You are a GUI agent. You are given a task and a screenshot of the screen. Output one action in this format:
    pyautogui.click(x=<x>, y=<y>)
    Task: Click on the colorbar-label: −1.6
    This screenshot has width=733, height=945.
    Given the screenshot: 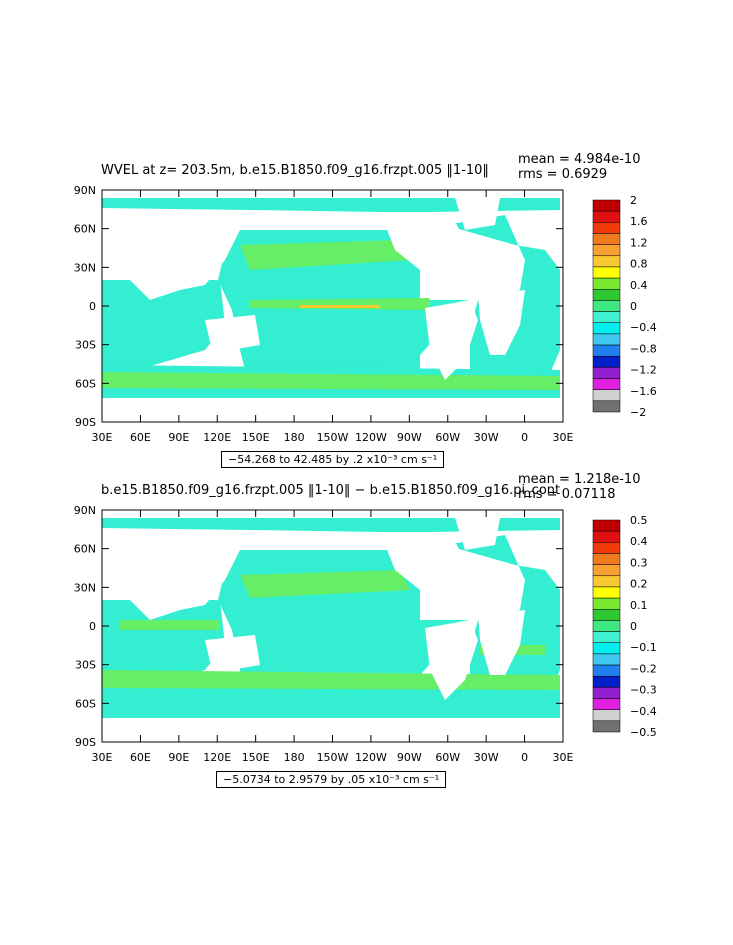 What is the action you would take?
    pyautogui.click(x=643, y=391)
    